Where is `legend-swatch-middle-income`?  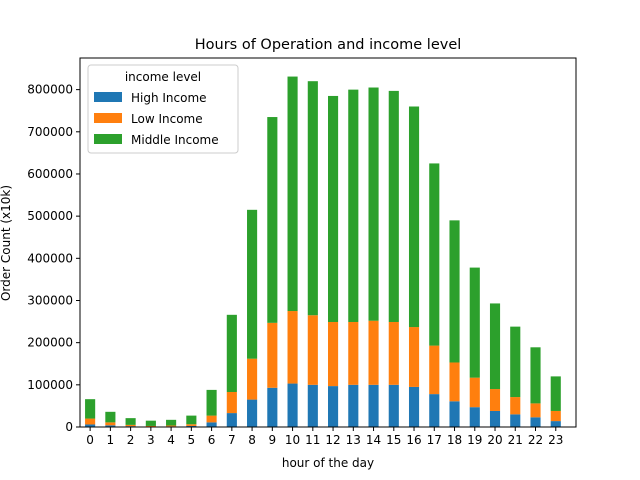 legend-swatch-middle-income is located at coordinates (108, 139).